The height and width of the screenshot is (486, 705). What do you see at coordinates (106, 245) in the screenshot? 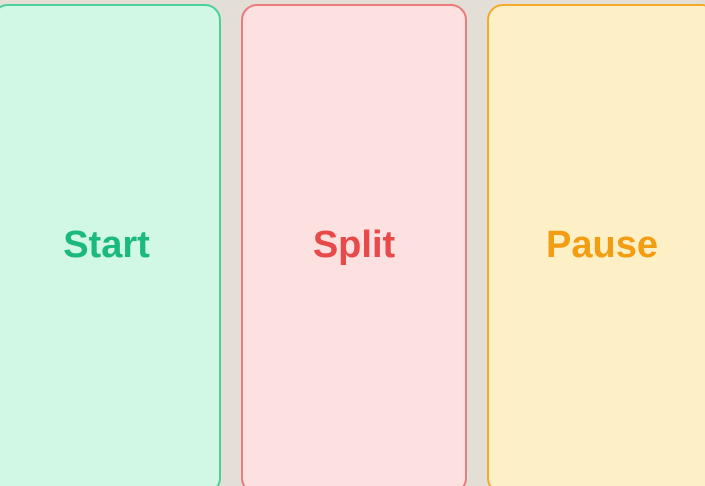
I see `start-button-label: Start` at bounding box center [106, 245].